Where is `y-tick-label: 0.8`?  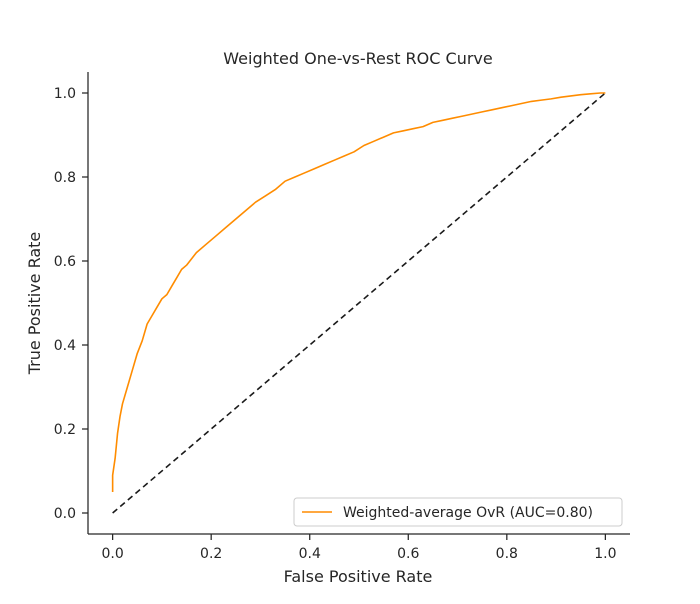 y-tick-label: 0.8 is located at coordinates (65, 178).